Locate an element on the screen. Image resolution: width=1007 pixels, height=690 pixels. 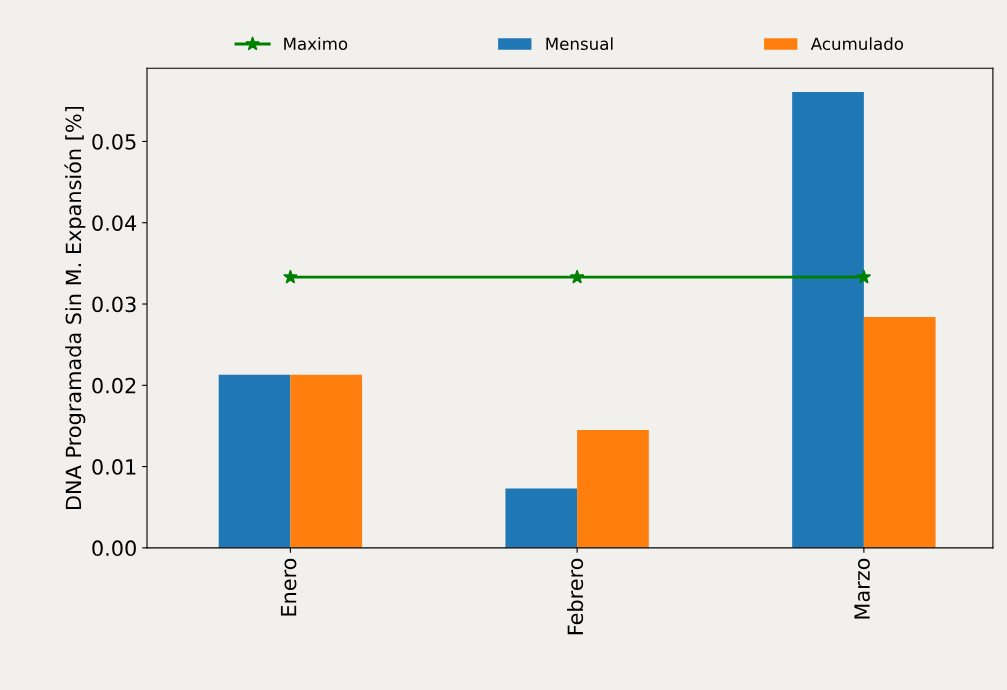
y-tick-label: 0.05 is located at coordinates (114, 141).